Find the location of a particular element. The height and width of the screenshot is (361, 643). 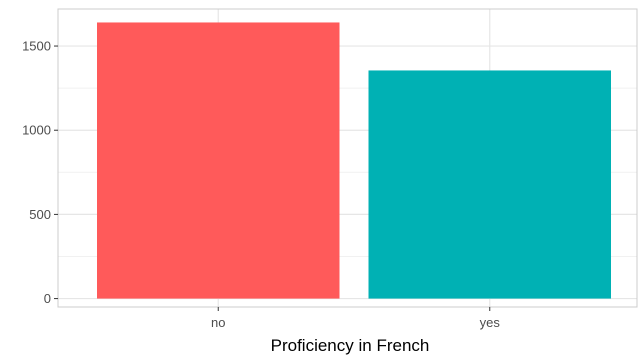

y-tick-label: 1500 is located at coordinates (36, 46).